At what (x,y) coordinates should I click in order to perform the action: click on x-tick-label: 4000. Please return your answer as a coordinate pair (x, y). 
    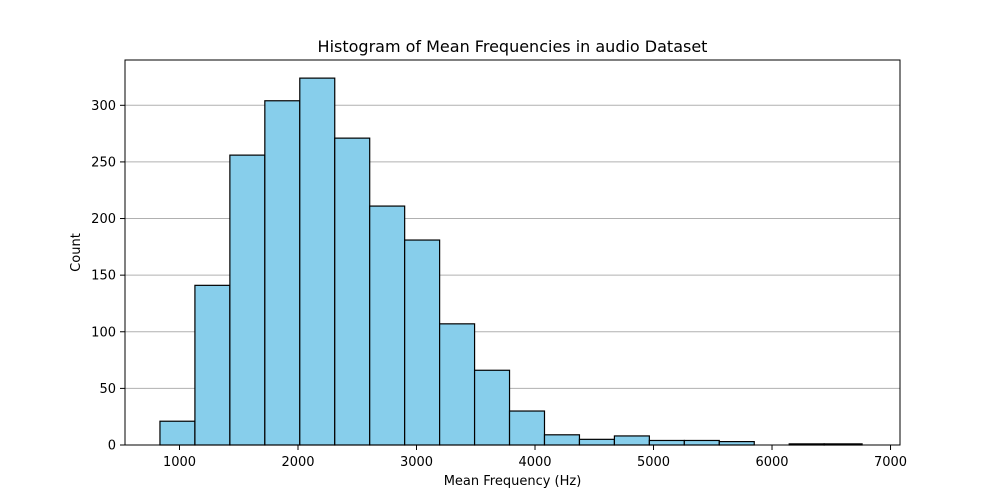
    Looking at the image, I should click on (534, 462).